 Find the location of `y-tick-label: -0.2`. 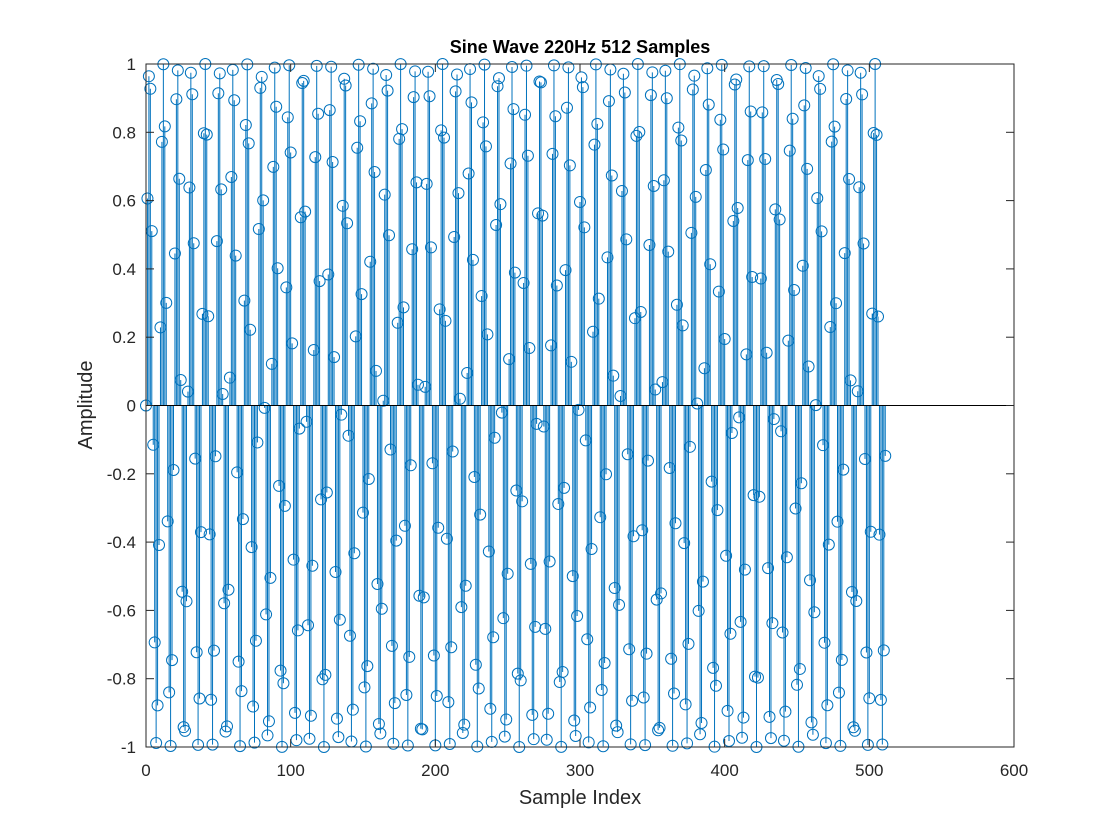

y-tick-label: -0.2 is located at coordinates (121, 474).